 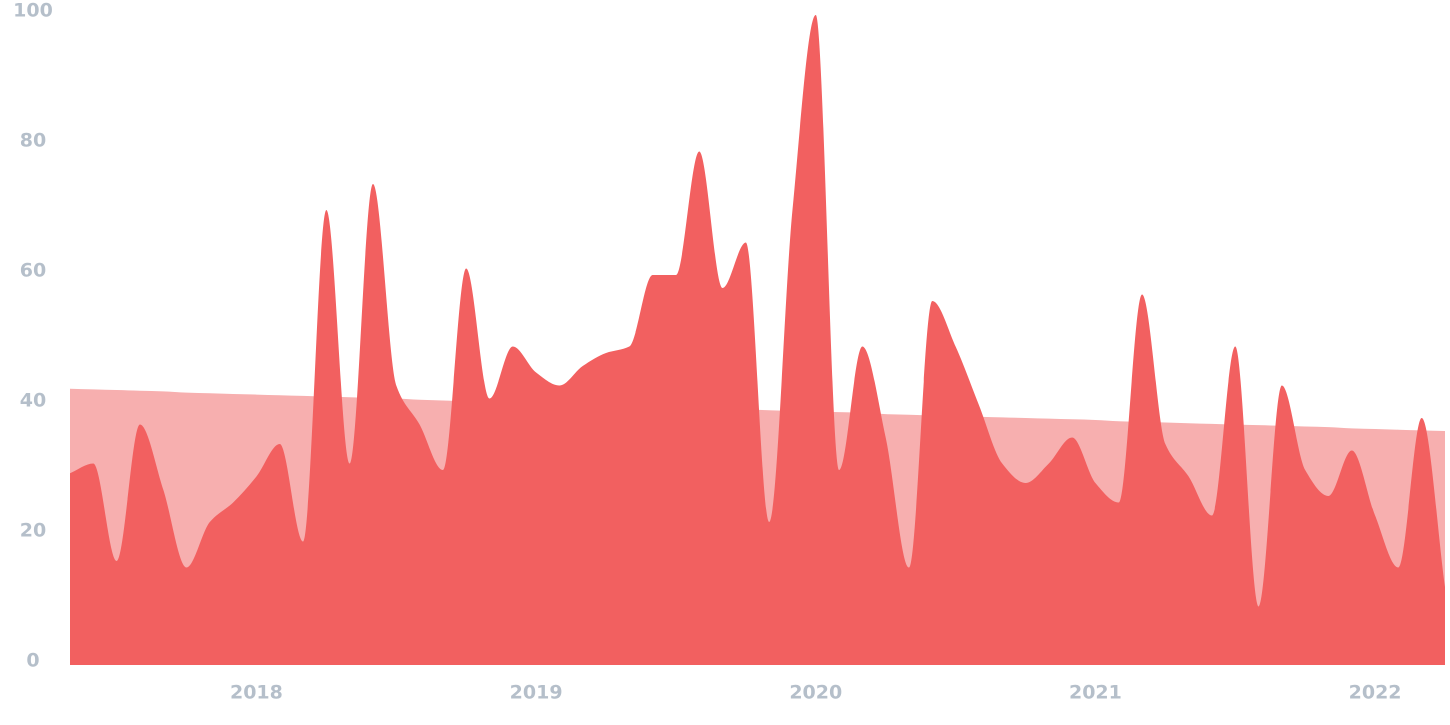 What do you see at coordinates (1095, 693) in the screenshot?
I see `x-tick-label: 2021` at bounding box center [1095, 693].